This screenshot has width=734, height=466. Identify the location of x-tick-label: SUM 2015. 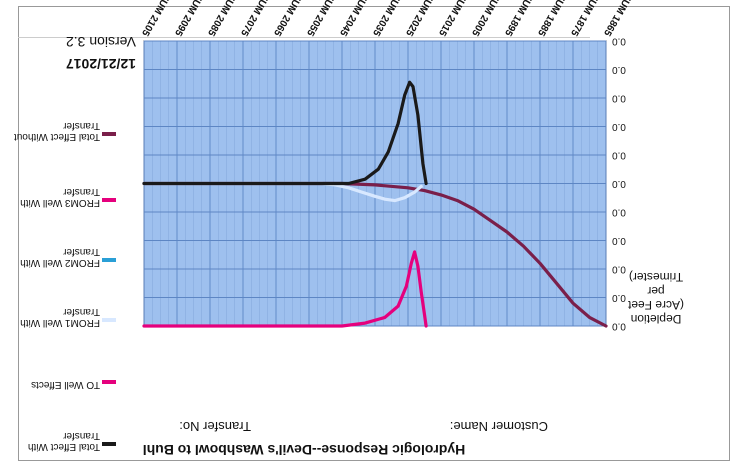
(452, 19).